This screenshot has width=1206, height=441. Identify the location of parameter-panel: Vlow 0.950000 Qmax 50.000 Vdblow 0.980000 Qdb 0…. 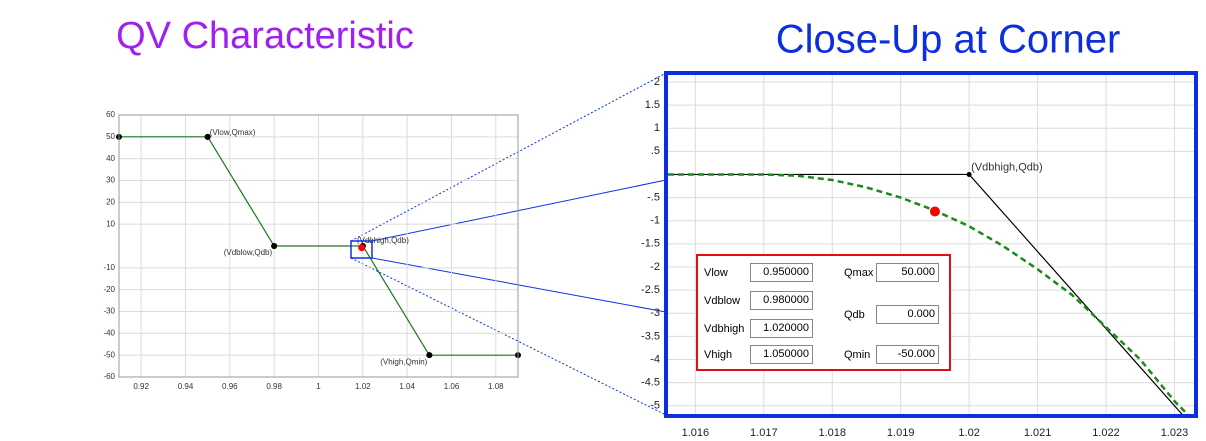
(823, 312).